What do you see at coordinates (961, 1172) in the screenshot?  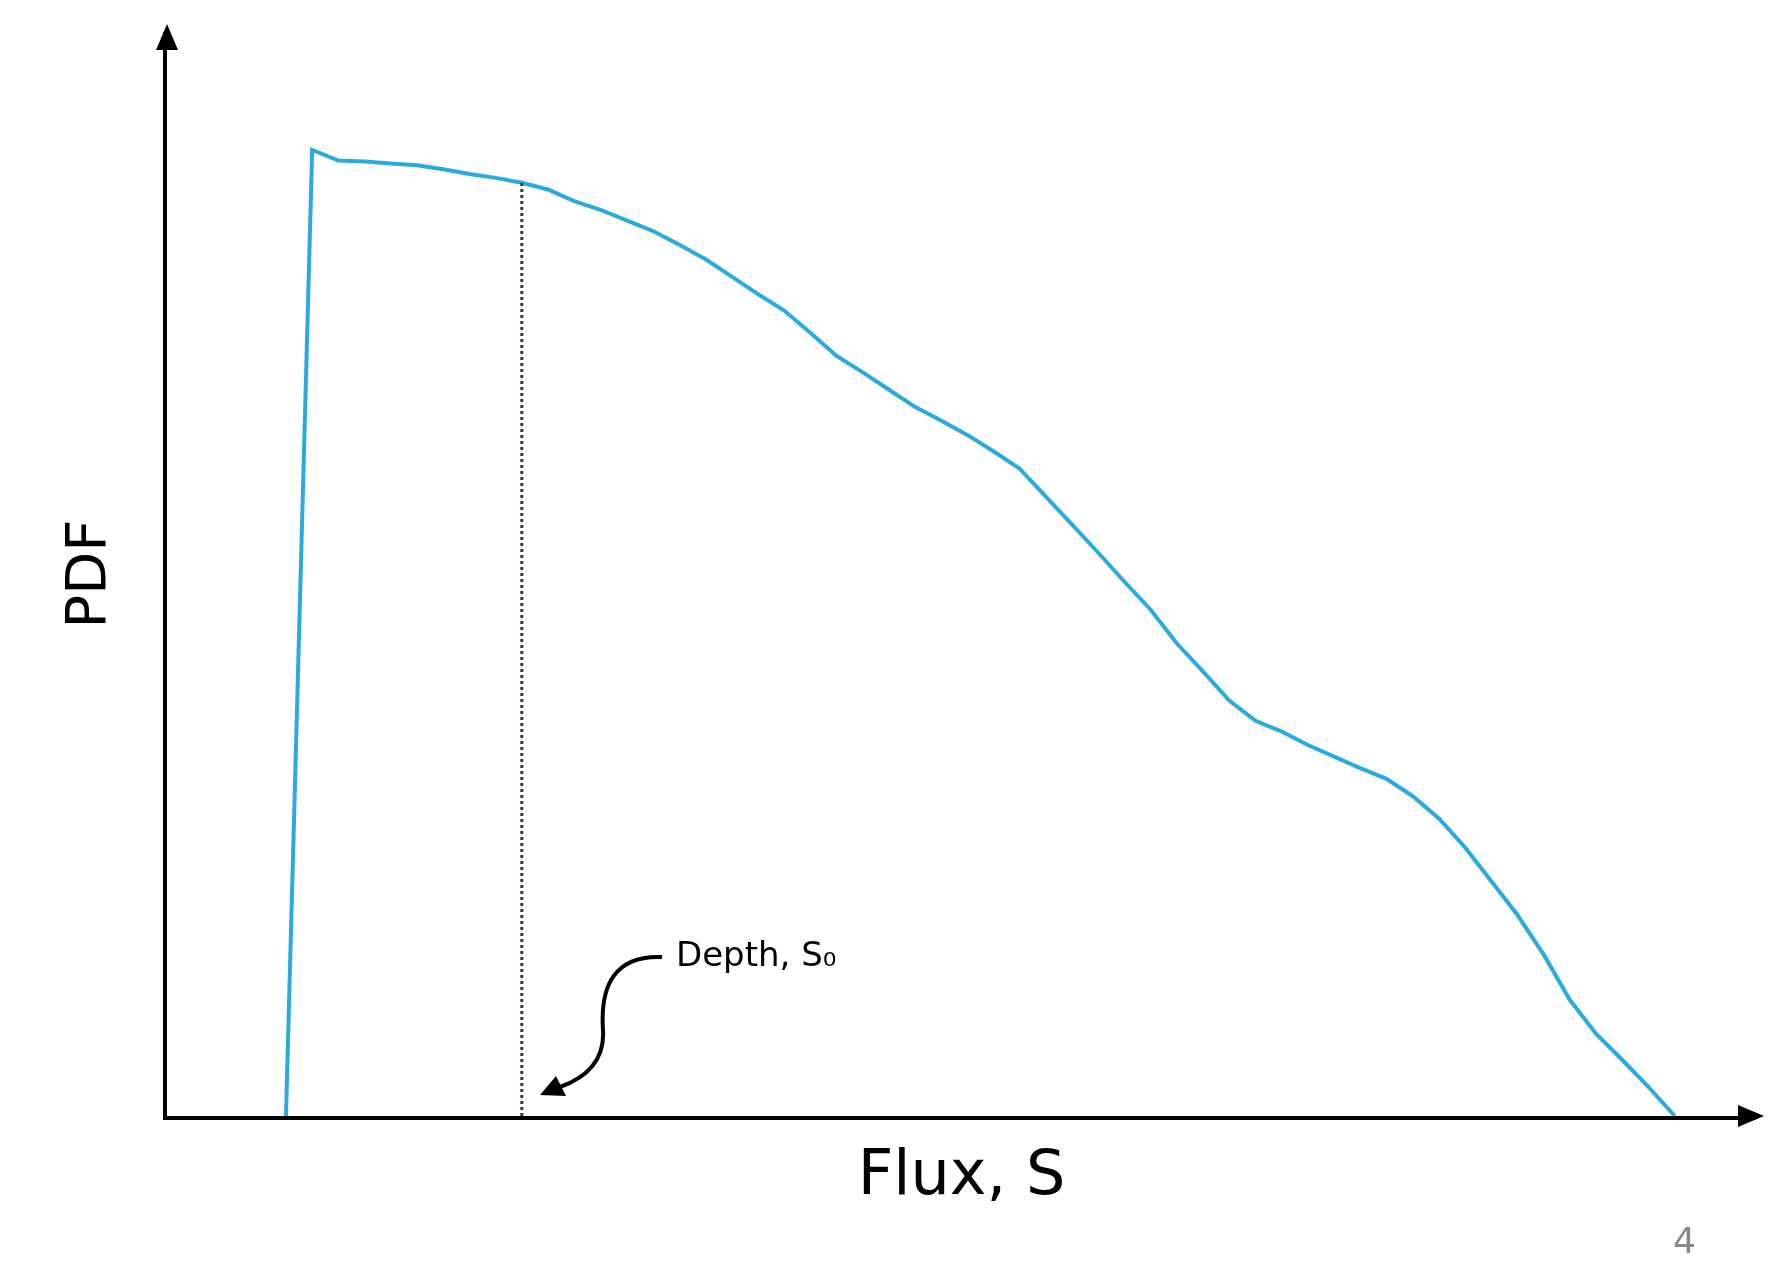 I see `x-axis-title: Flux, S` at bounding box center [961, 1172].